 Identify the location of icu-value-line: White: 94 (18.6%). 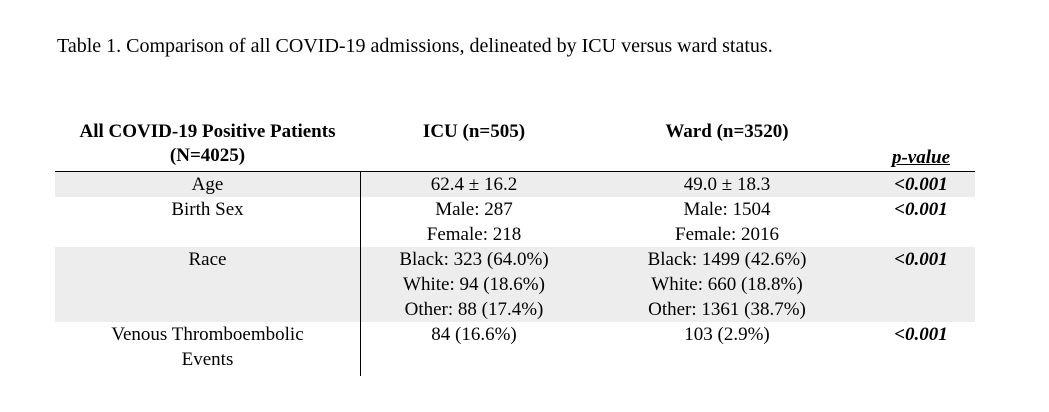
(474, 284).